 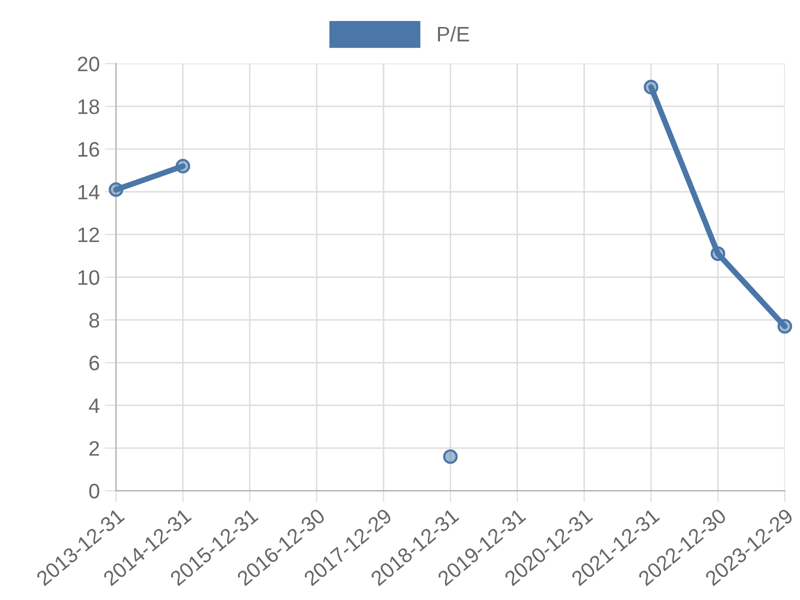 I want to click on y-tick-label: 0, so click(x=94, y=491).